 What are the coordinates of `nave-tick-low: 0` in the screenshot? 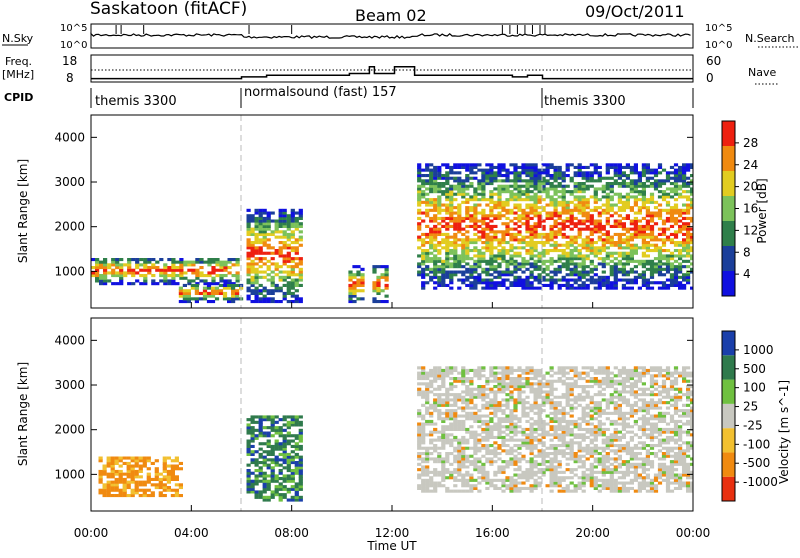 It's located at (710, 78).